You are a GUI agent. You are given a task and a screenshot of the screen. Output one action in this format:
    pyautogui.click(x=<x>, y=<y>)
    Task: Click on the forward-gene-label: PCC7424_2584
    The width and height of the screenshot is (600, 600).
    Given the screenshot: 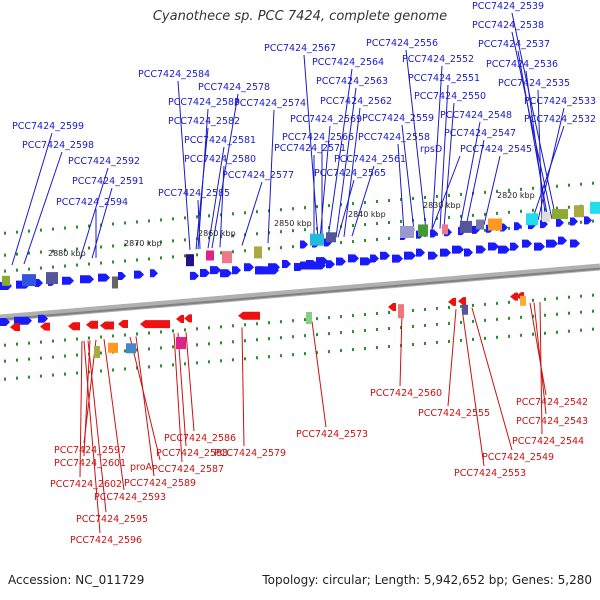 What is the action you would take?
    pyautogui.click(x=174, y=74)
    